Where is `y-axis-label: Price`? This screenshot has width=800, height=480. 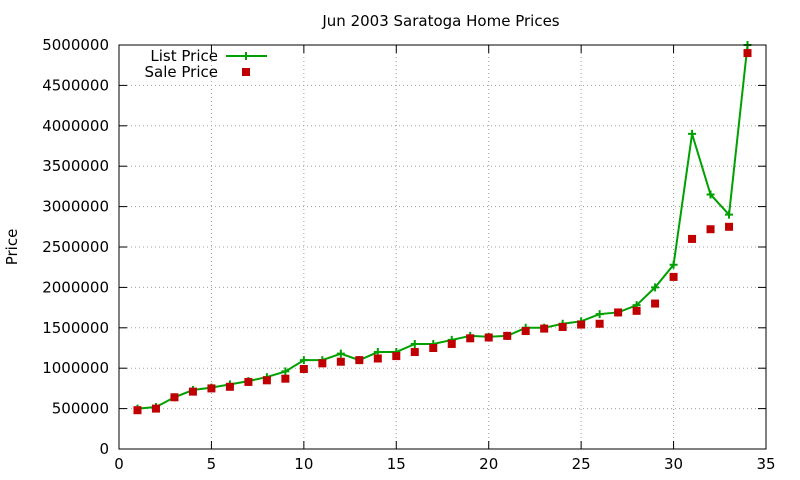
y-axis-label: Price is located at coordinates (12, 247).